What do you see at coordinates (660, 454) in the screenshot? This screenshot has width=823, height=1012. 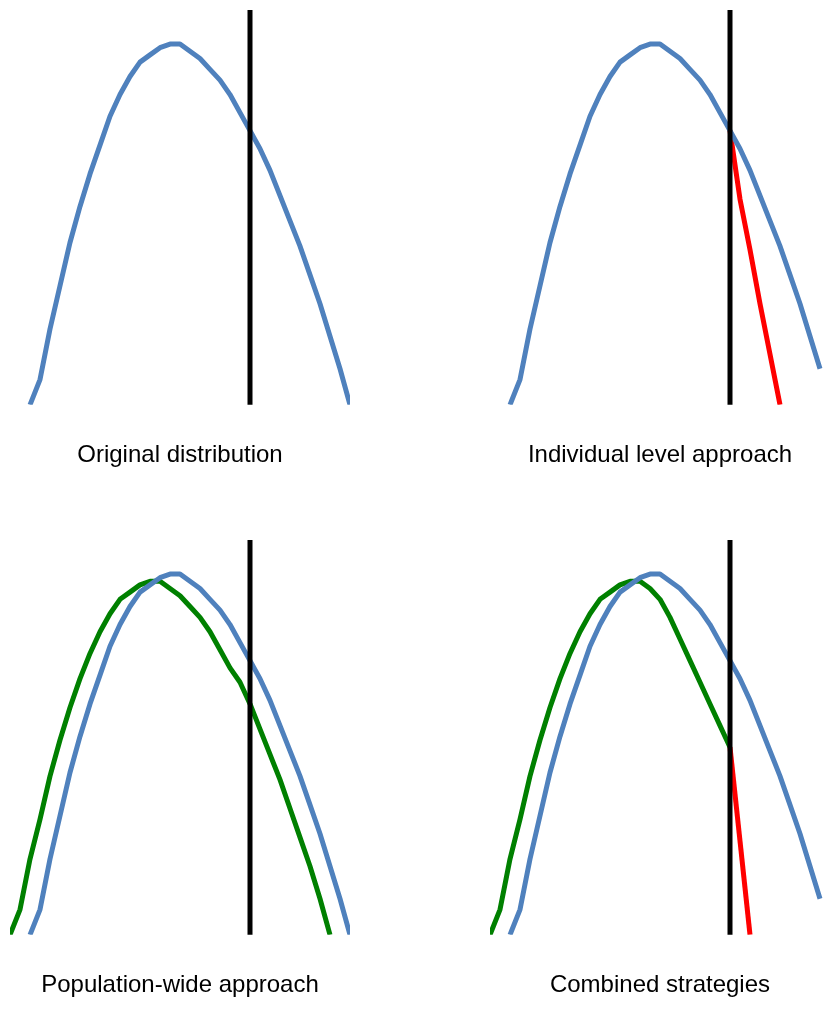 I see `x-axis-title: Individual level approach` at bounding box center [660, 454].